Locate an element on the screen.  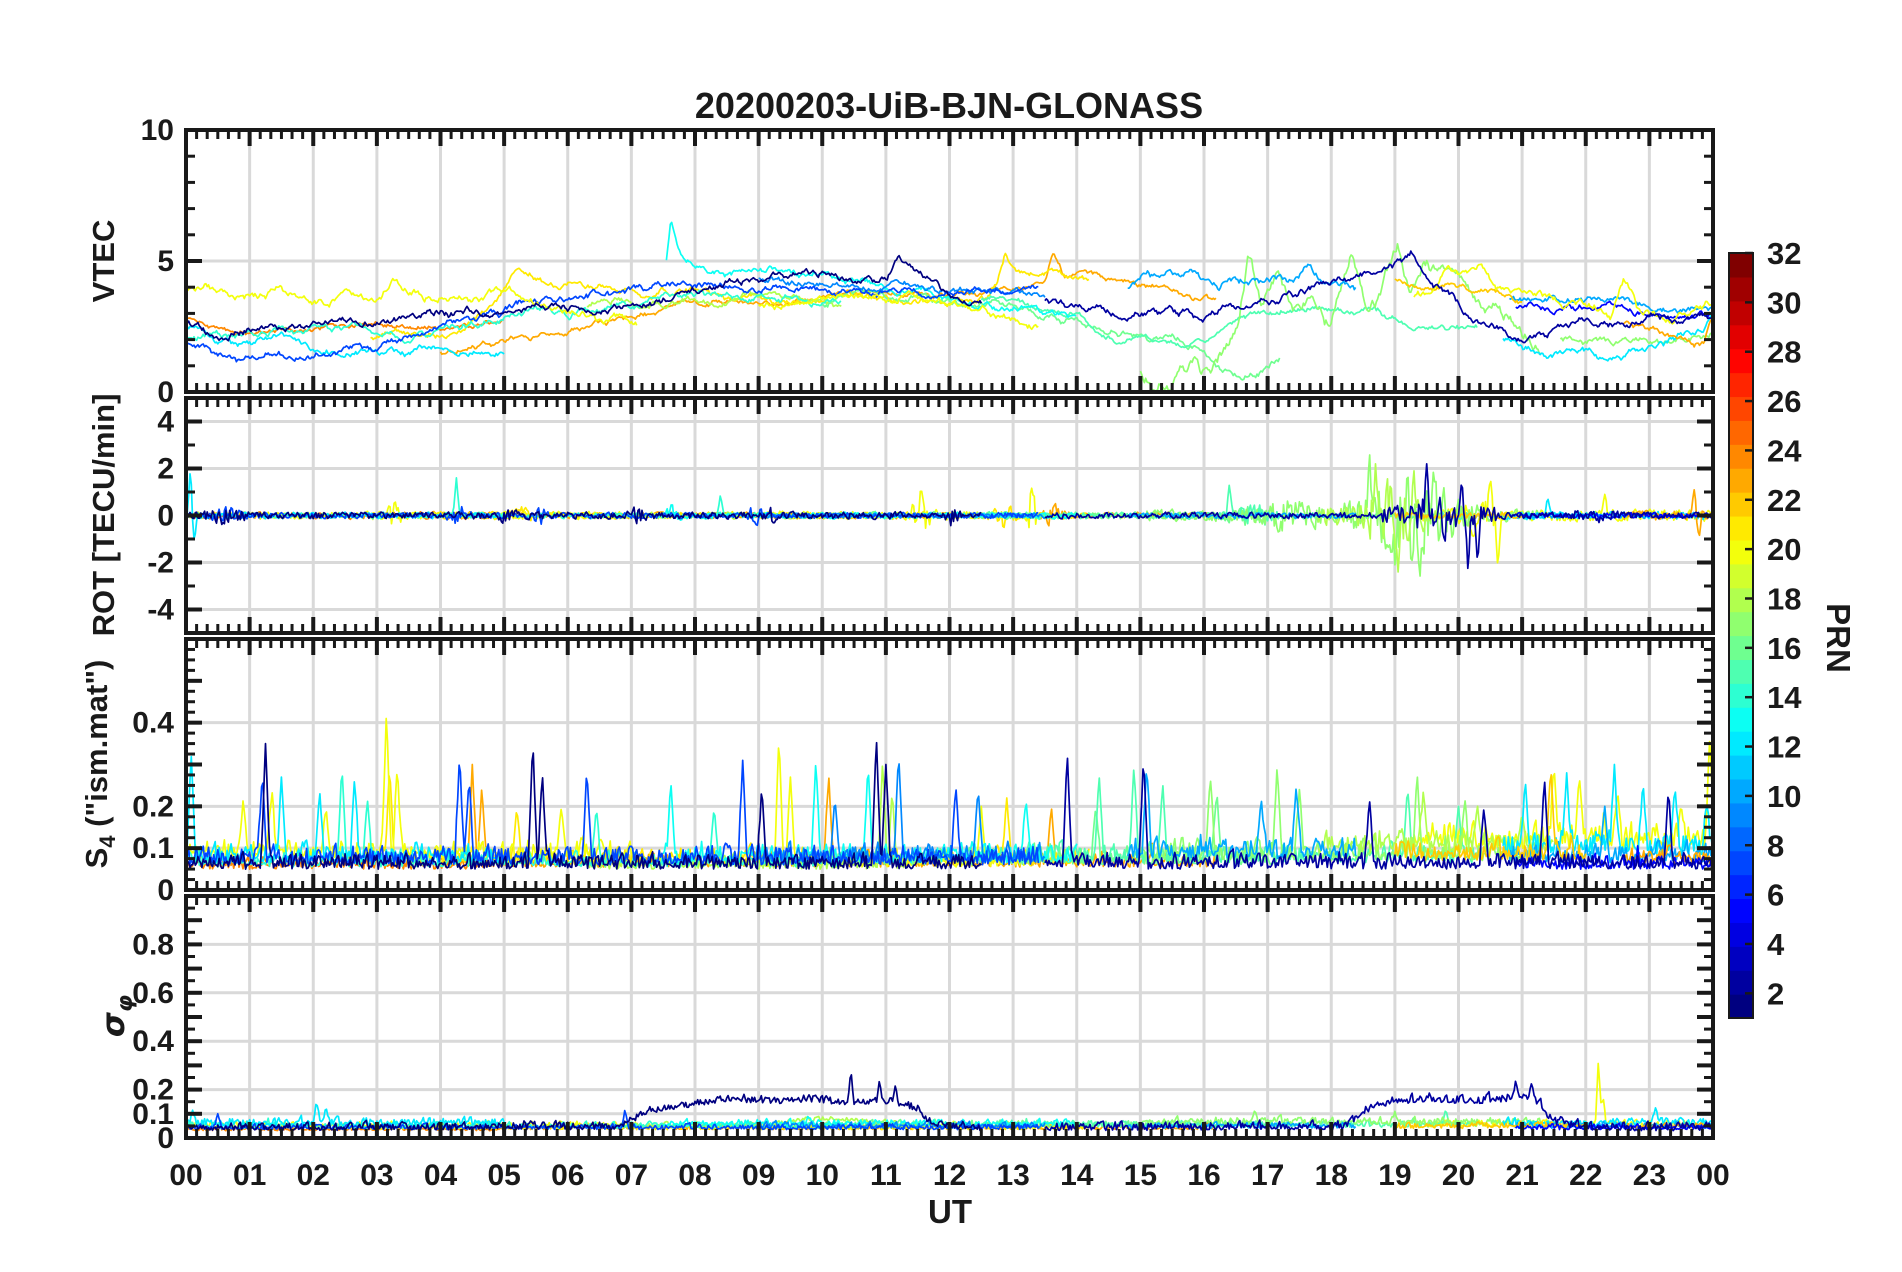
series-rot is located at coordinates (949, 515).